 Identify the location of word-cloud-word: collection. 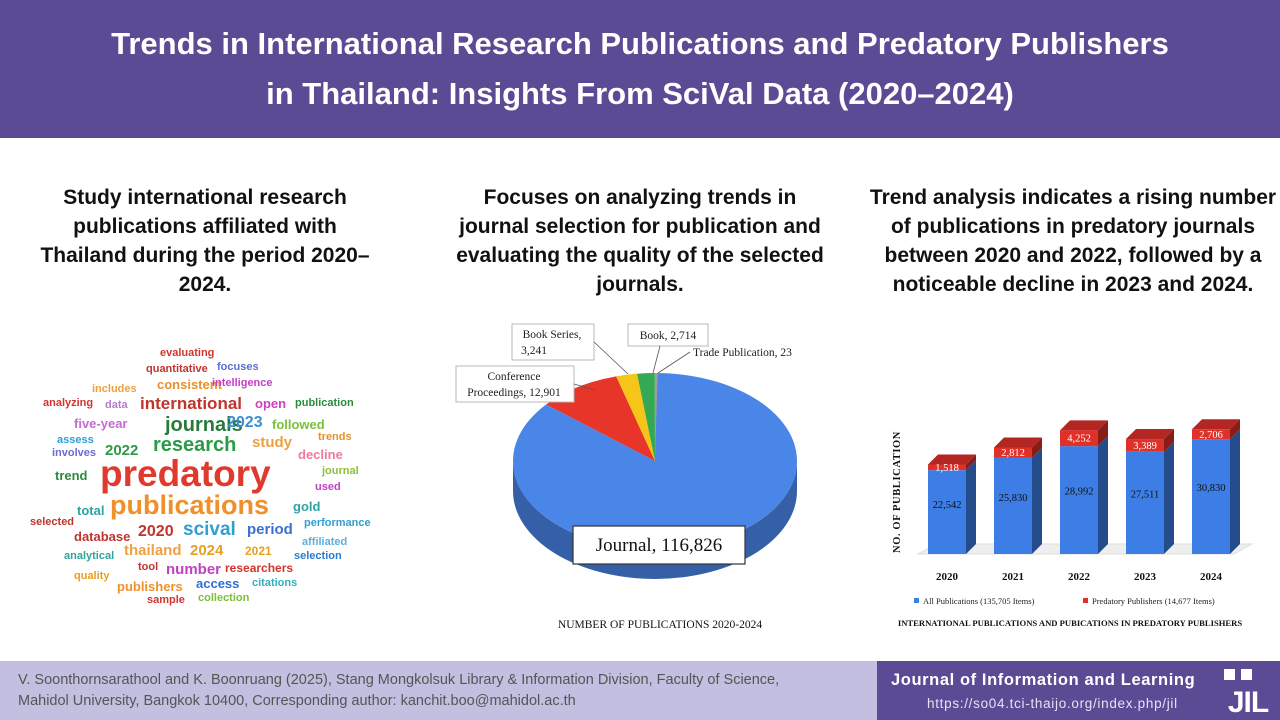
(224, 598).